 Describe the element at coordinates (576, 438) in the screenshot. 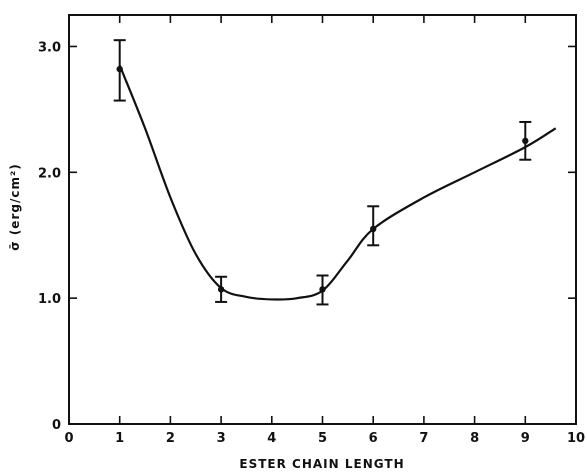

I see `x-tick-label: 10` at that location.